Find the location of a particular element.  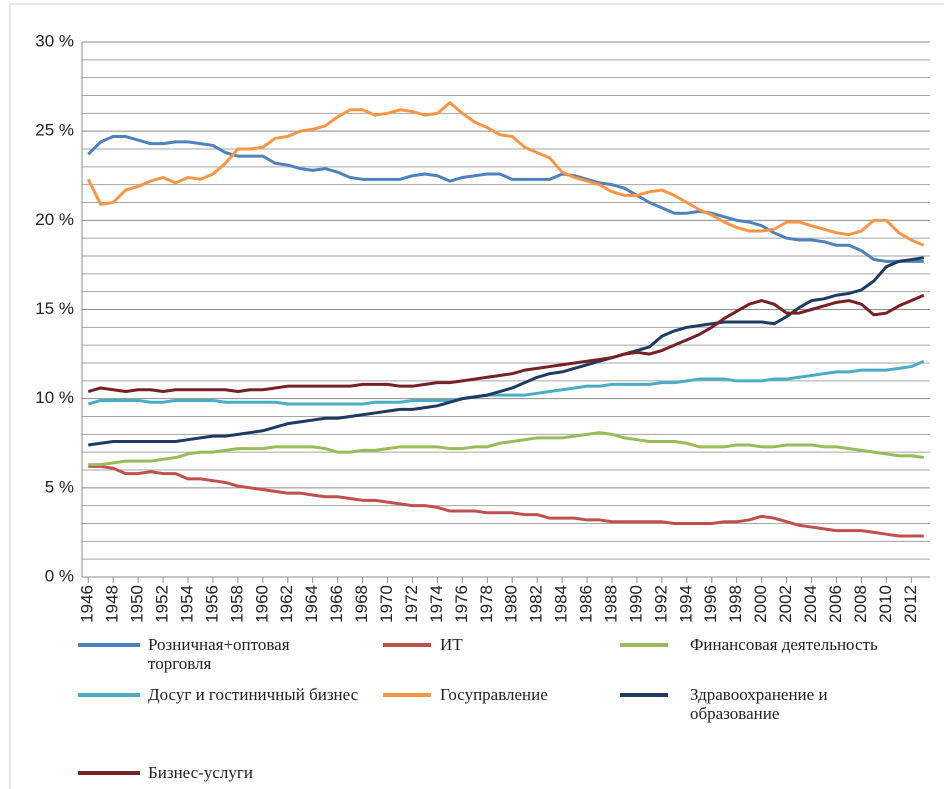

x-tick-label: 1950 is located at coordinates (137, 604).